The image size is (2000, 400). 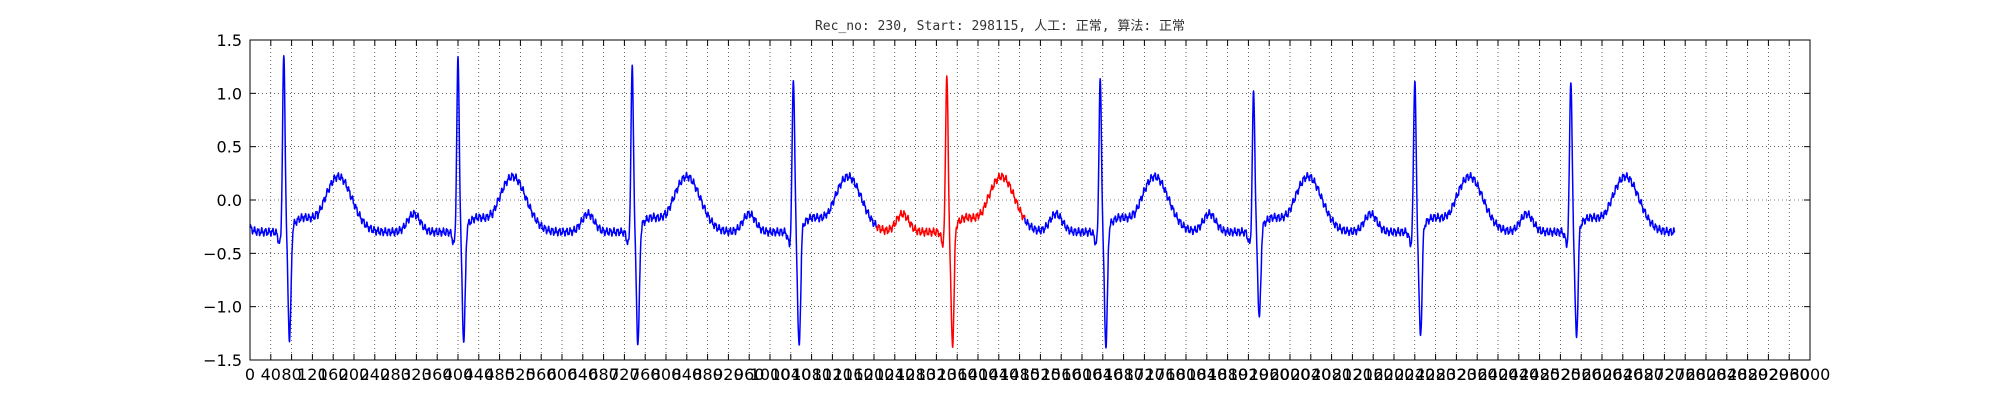 What do you see at coordinates (1622, 374) in the screenshot?
I see `x-tick-label: 2640` at bounding box center [1622, 374].